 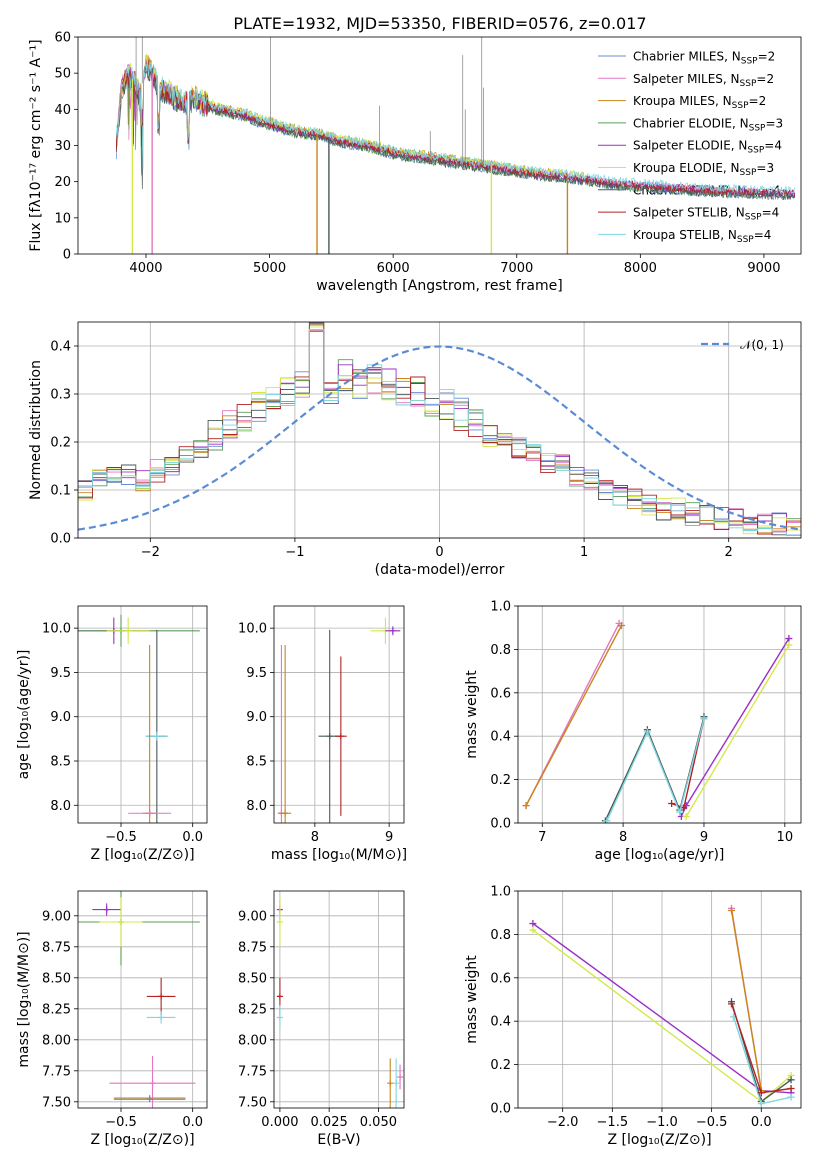 I want to click on legend-label: Kroupa STELIB, NSSP=4, so click(x=702, y=236).